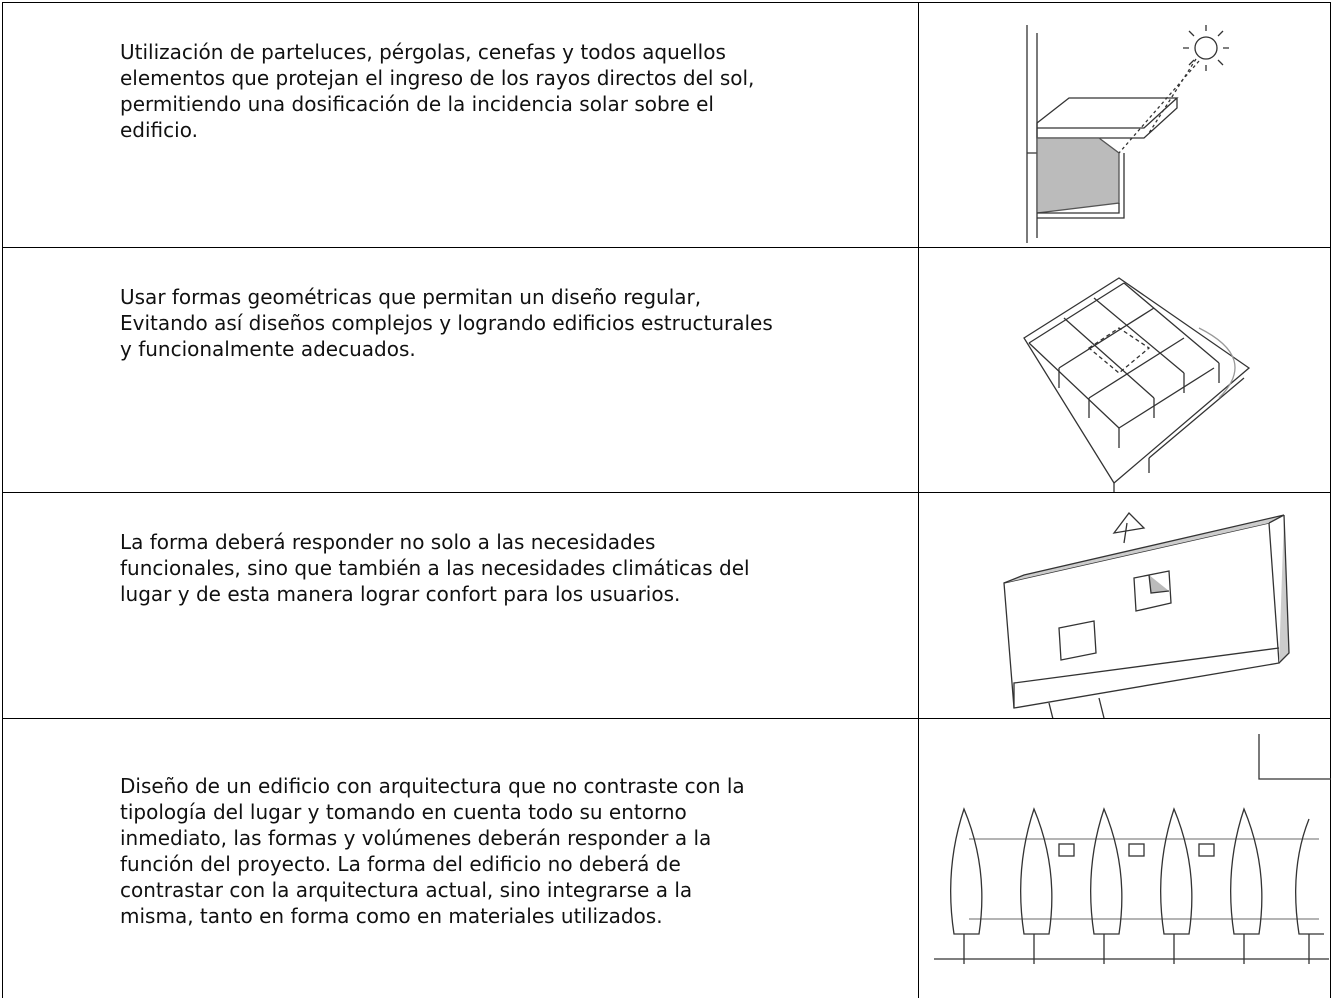  Describe the element at coordinates (159, 130) in the screenshot. I see `cell-text-line: edificio.` at that location.